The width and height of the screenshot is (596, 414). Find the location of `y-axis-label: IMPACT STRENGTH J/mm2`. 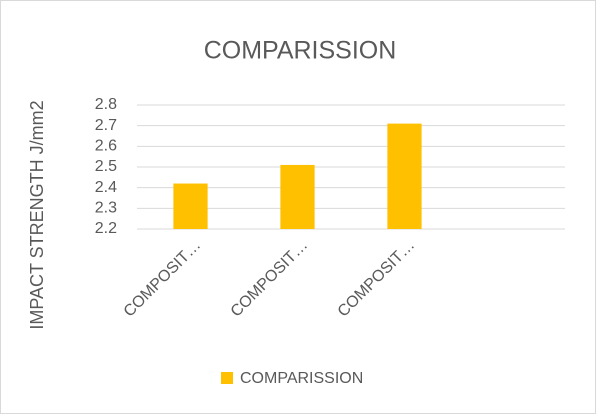

y-axis-label: IMPACT STRENGTH J/mm2 is located at coordinates (37, 214).